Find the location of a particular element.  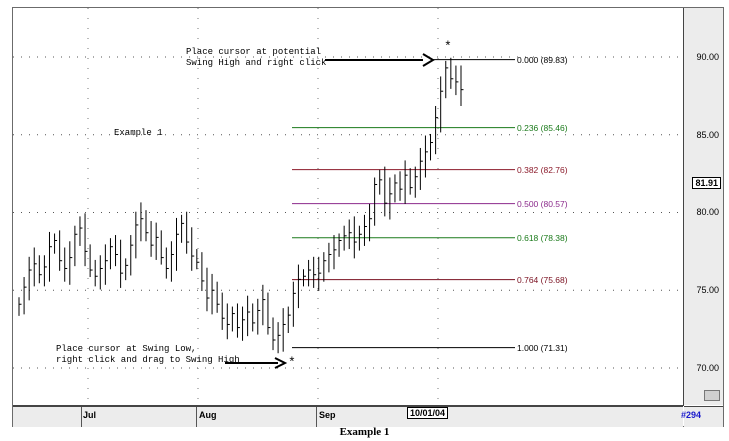

swing-low-instruction-line-2: right click and drag to Swing High is located at coordinates (148, 360).